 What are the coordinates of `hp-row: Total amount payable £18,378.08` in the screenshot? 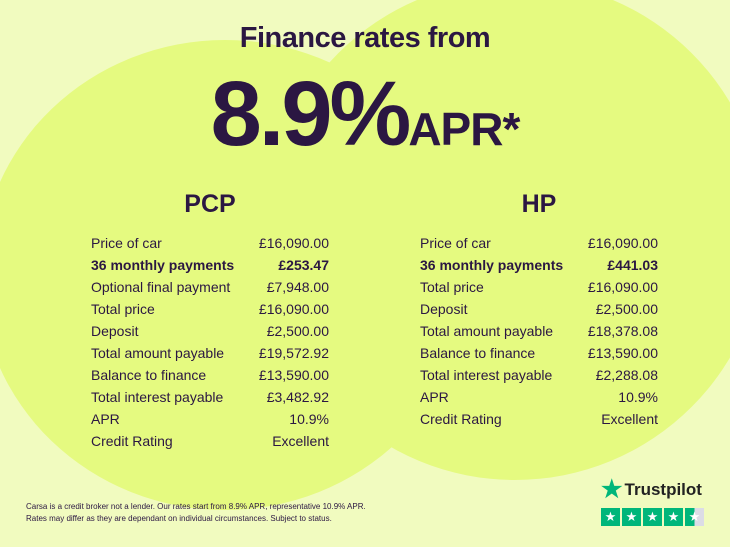 It's located at (539, 331).